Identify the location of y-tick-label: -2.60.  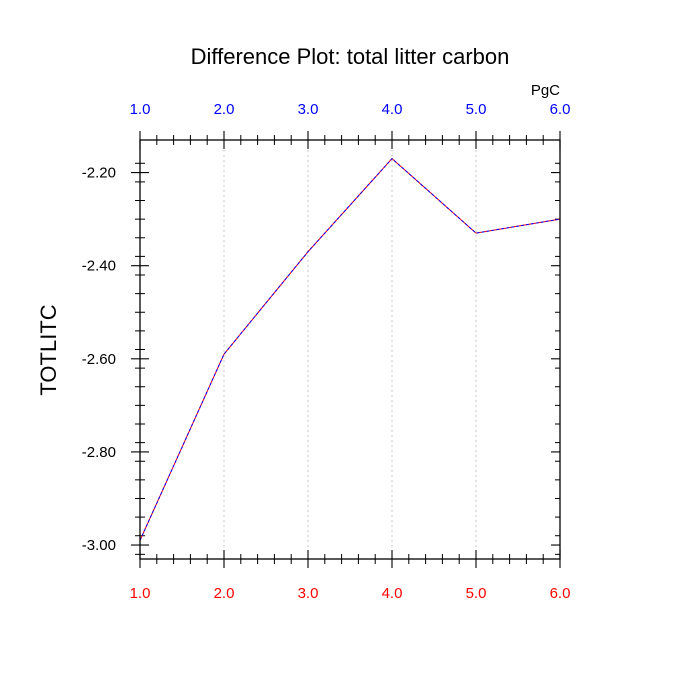
(99, 359).